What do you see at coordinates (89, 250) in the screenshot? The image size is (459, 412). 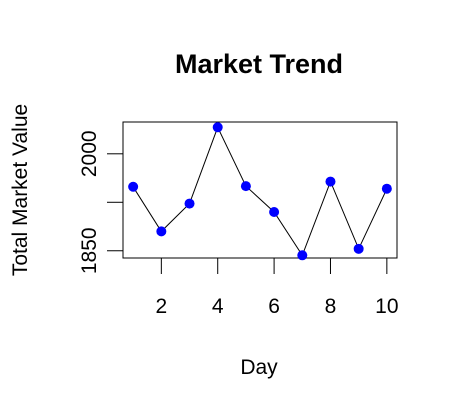 I see `y-tick-label: 1850` at bounding box center [89, 250].